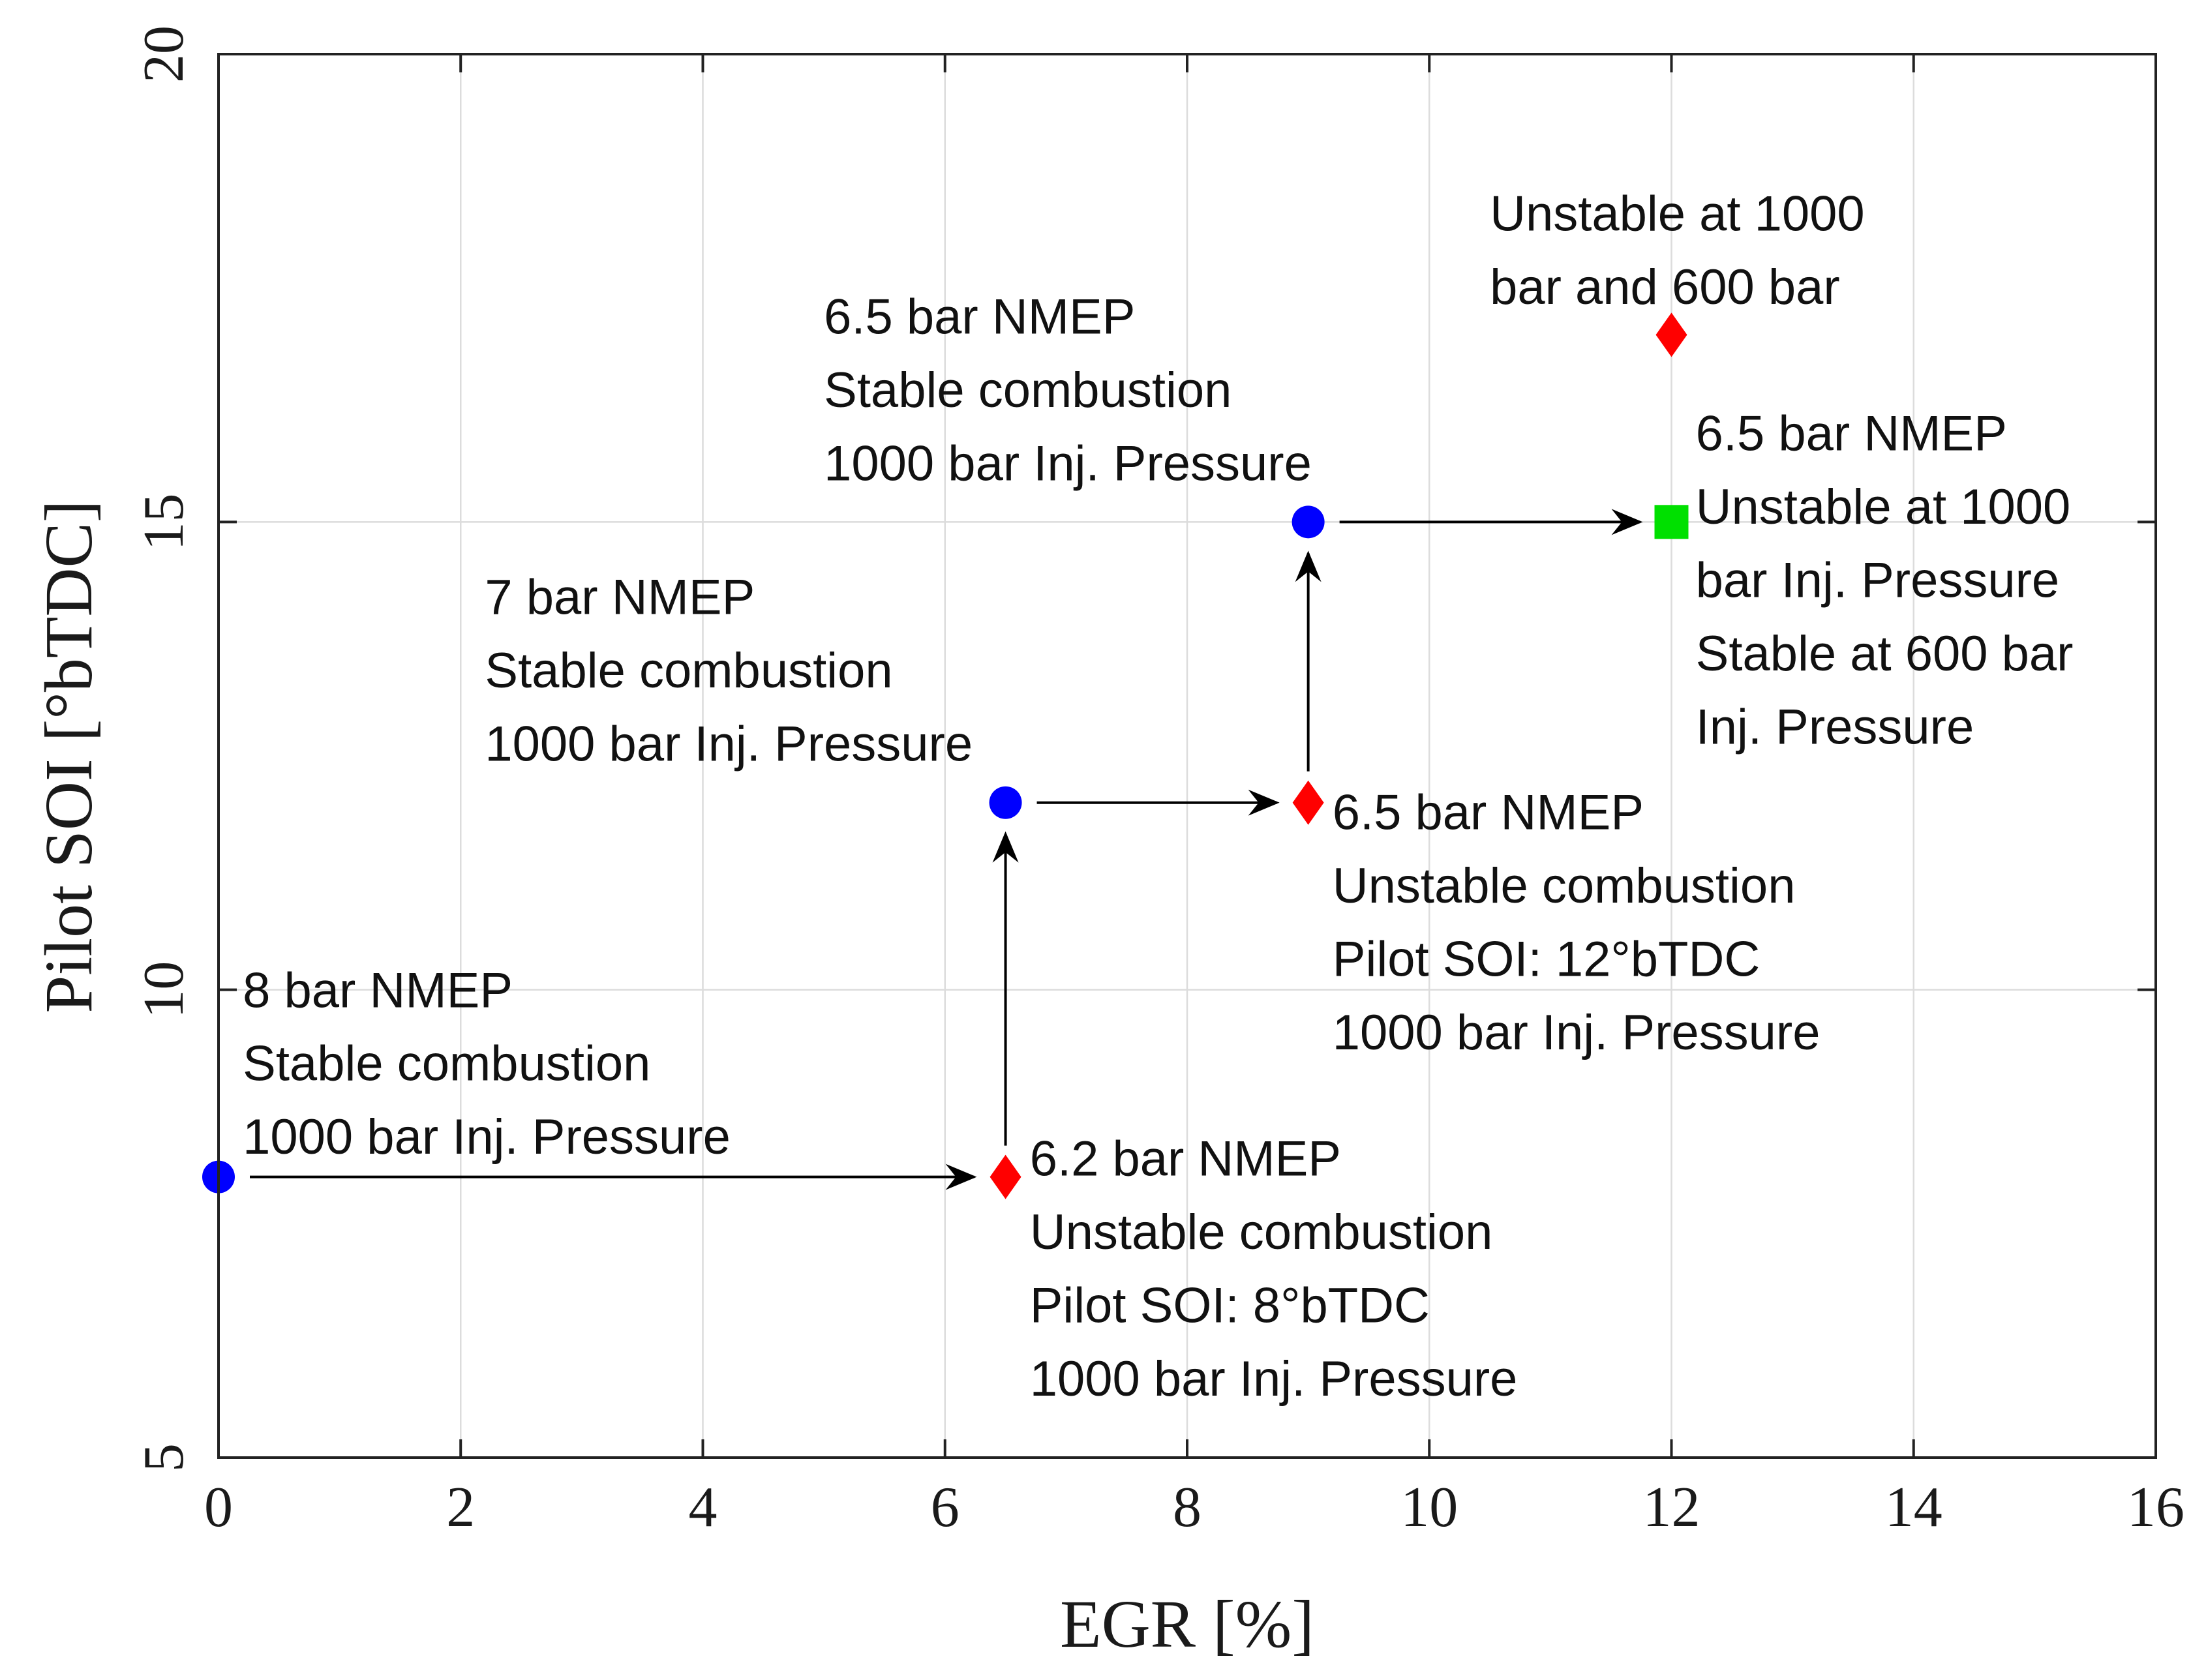  Describe the element at coordinates (1677, 250) in the screenshot. I see `annotation: Unstable at 1000 bar and 600 bar` at that location.